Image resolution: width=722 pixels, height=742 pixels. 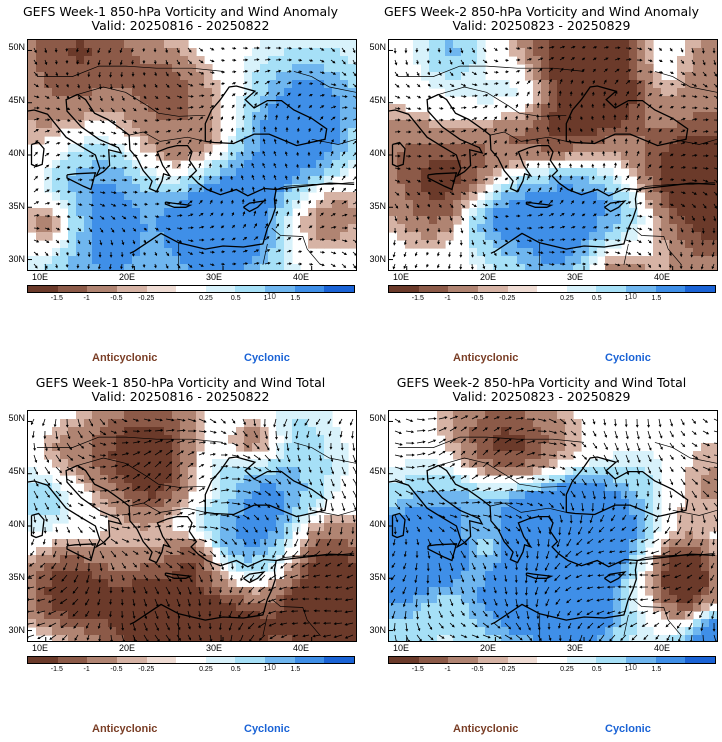 I want to click on lat-label: 30N, so click(x=377, y=630).